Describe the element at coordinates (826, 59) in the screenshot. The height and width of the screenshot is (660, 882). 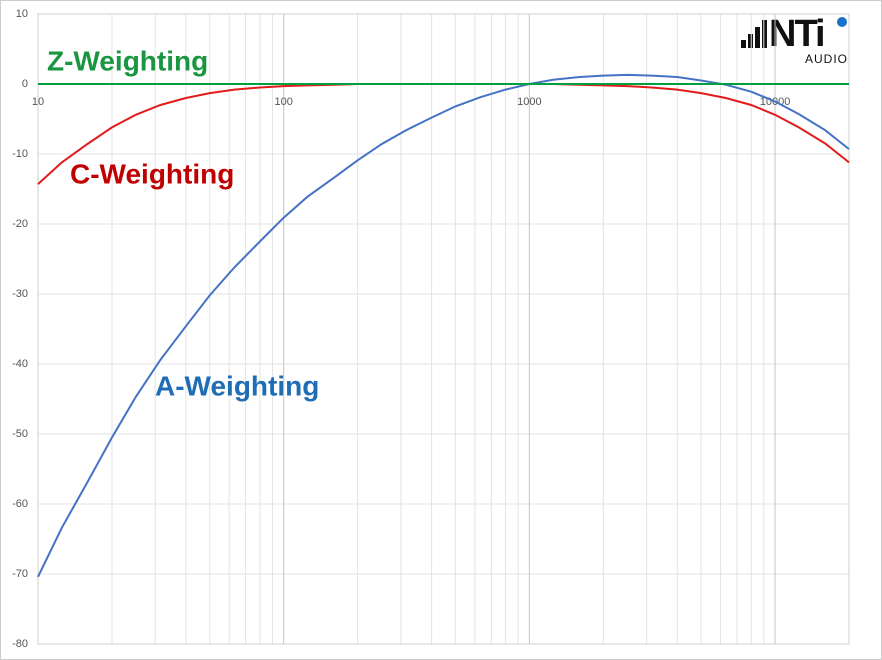
I see `logo-subtitle: AUDIO` at that location.